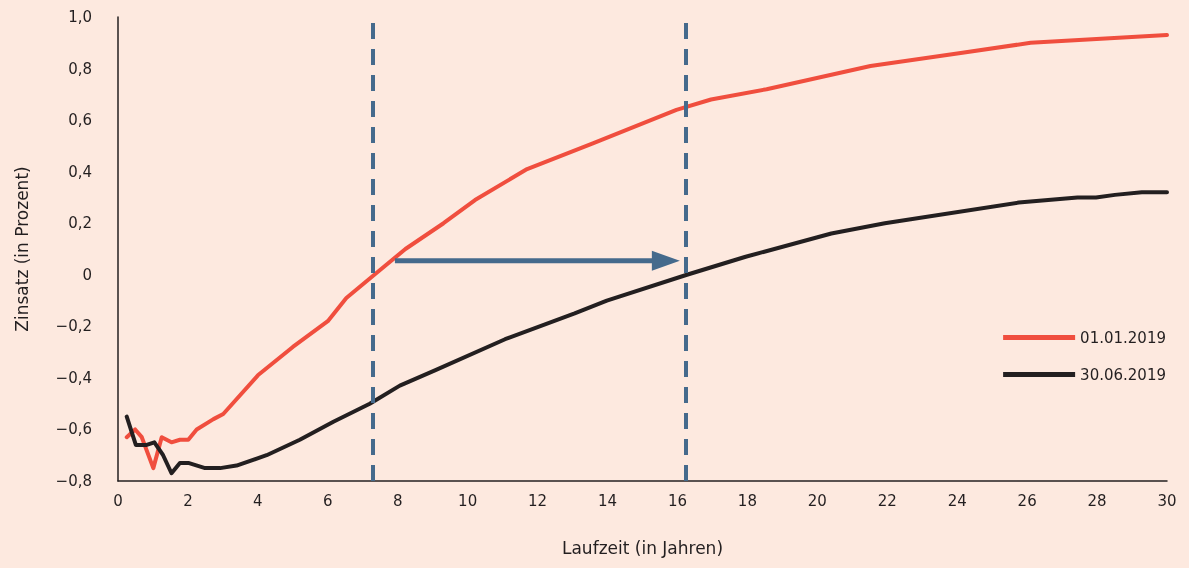  I want to click on x-tick-label: 4, so click(258, 500).